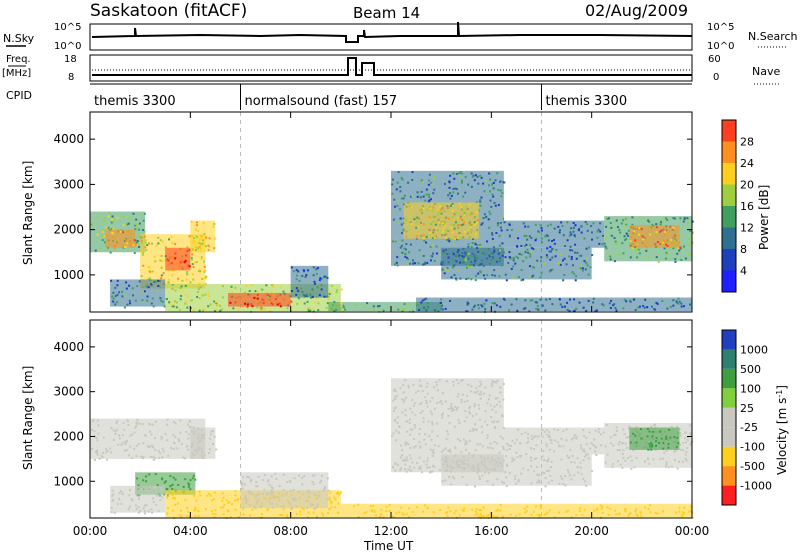 The image size is (800, 554). I want to click on velocity-ylabel: Slant Range [km], so click(28, 418).